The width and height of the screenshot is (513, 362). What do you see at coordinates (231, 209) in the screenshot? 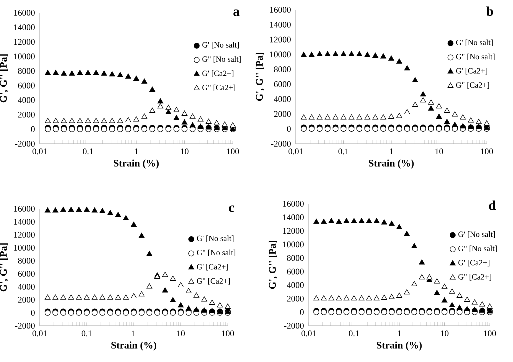
I see `chart-title: c` at bounding box center [231, 209].